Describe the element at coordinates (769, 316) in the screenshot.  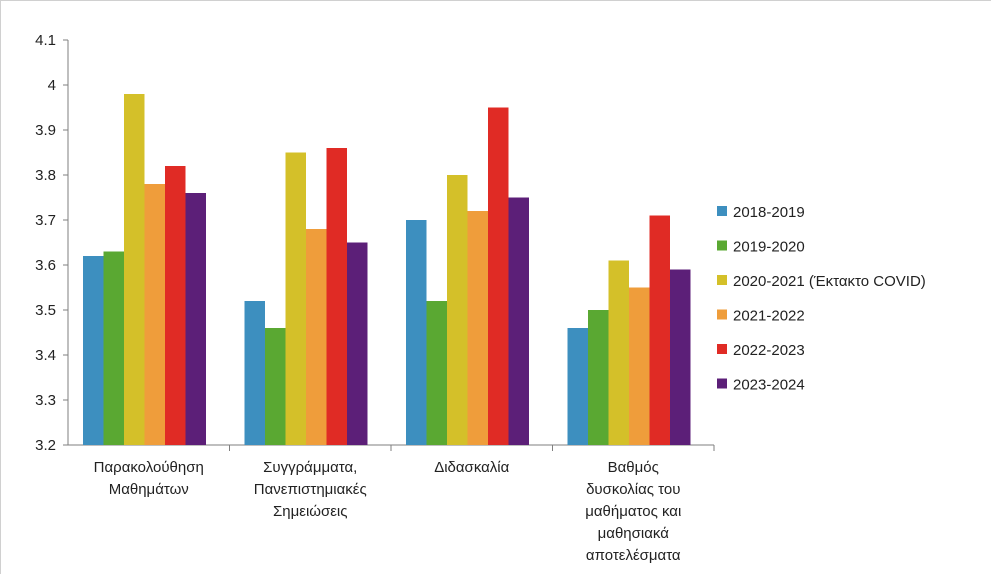
I see `legend-label: 2021-2022` at that location.